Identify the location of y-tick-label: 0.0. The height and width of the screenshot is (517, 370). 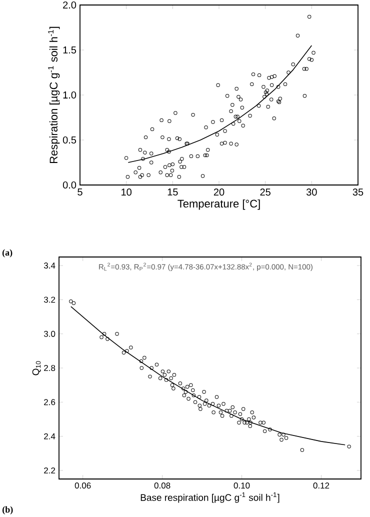
(69, 185).